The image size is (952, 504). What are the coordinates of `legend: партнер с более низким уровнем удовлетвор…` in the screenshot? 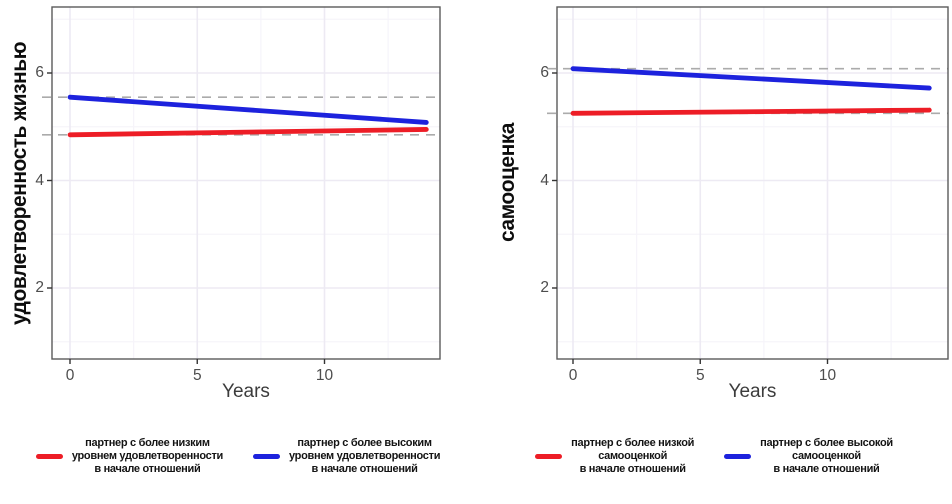 It's located at (238, 457).